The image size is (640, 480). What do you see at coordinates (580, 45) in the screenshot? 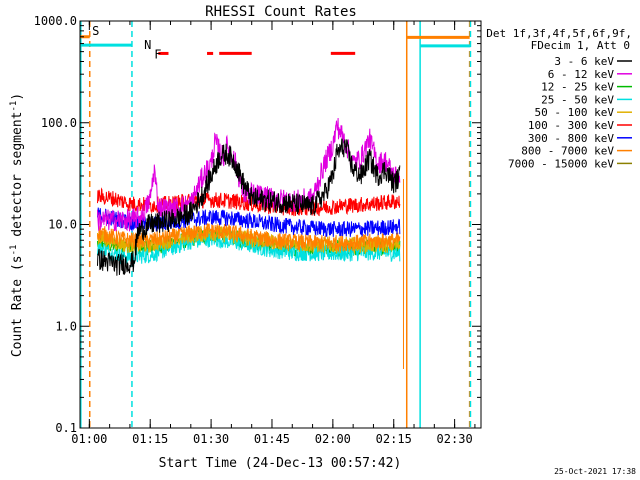
I see `legend-header-line-2: FDecim 1, Att 0` at bounding box center [580, 45].